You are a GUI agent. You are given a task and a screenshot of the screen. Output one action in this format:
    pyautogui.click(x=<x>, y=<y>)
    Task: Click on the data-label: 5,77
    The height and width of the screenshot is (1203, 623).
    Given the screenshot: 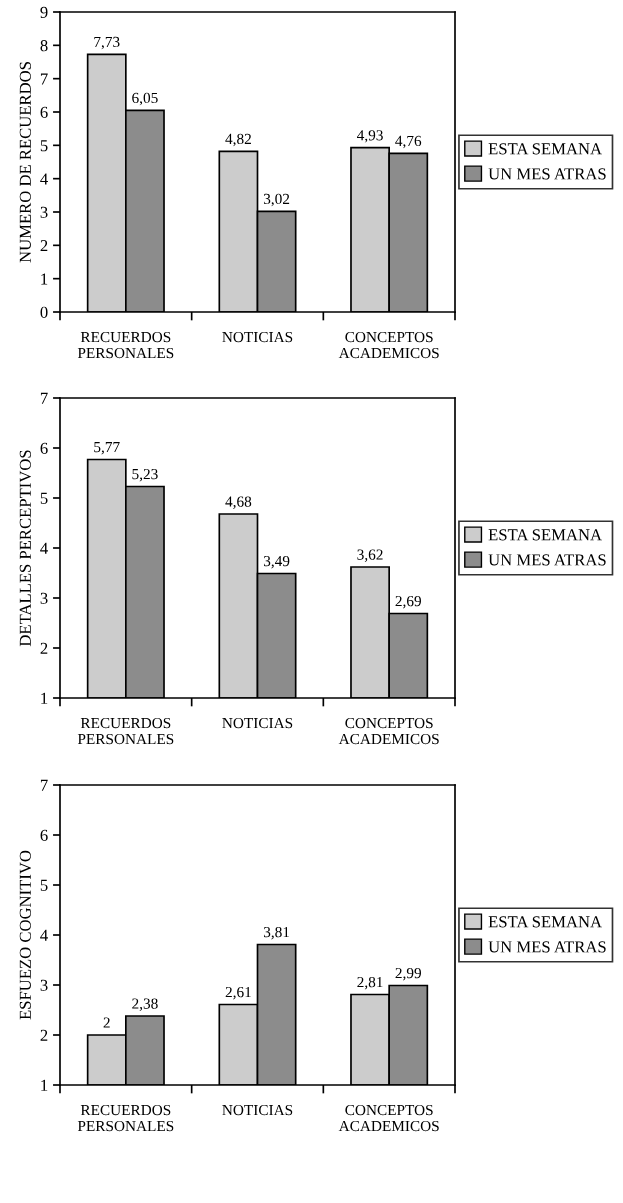 What is the action you would take?
    pyautogui.click(x=107, y=448)
    